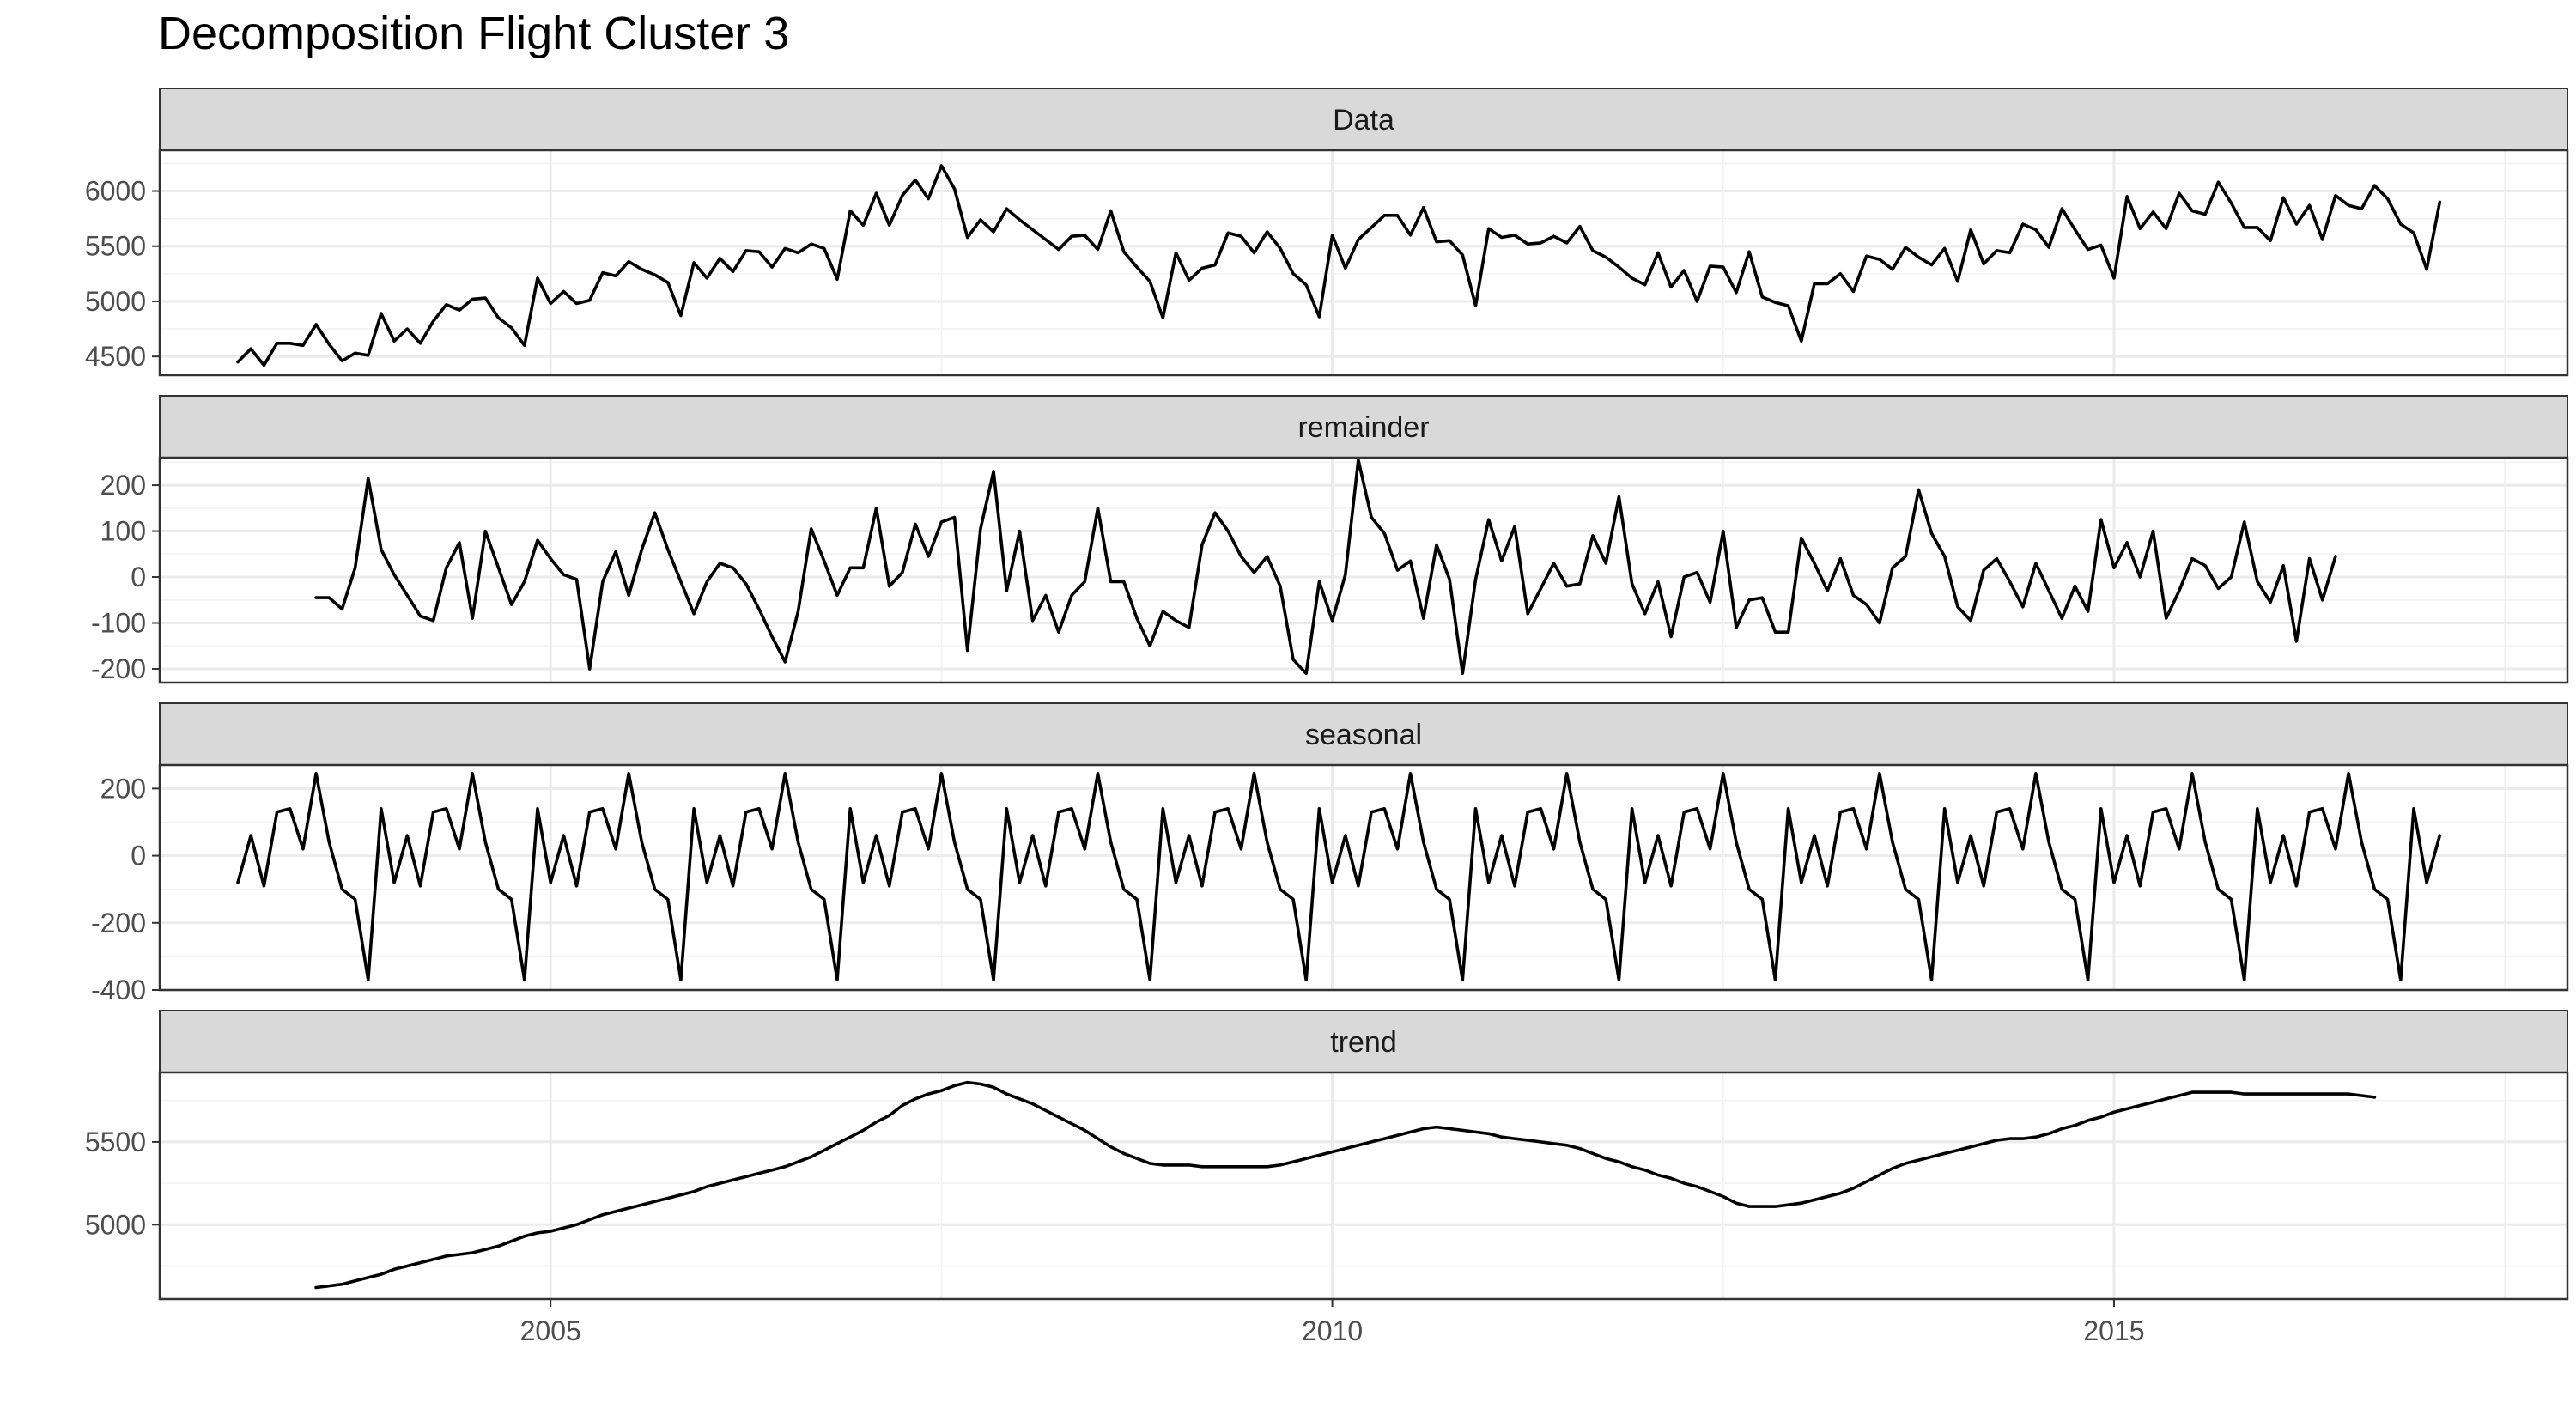 The width and height of the screenshot is (2576, 1403). I want to click on strip-label: Data, so click(1363, 120).